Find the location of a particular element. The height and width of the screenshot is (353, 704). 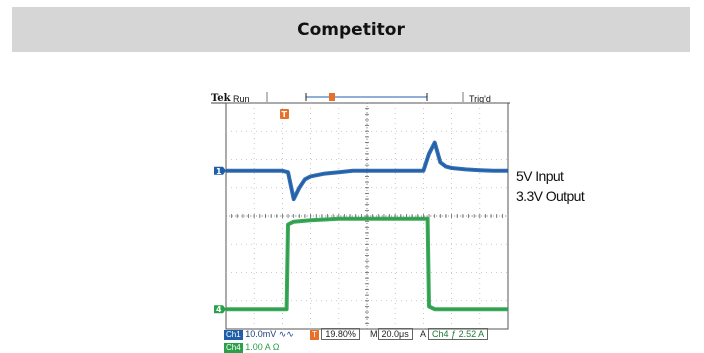

ch4-trace-core is located at coordinates (367, 264).